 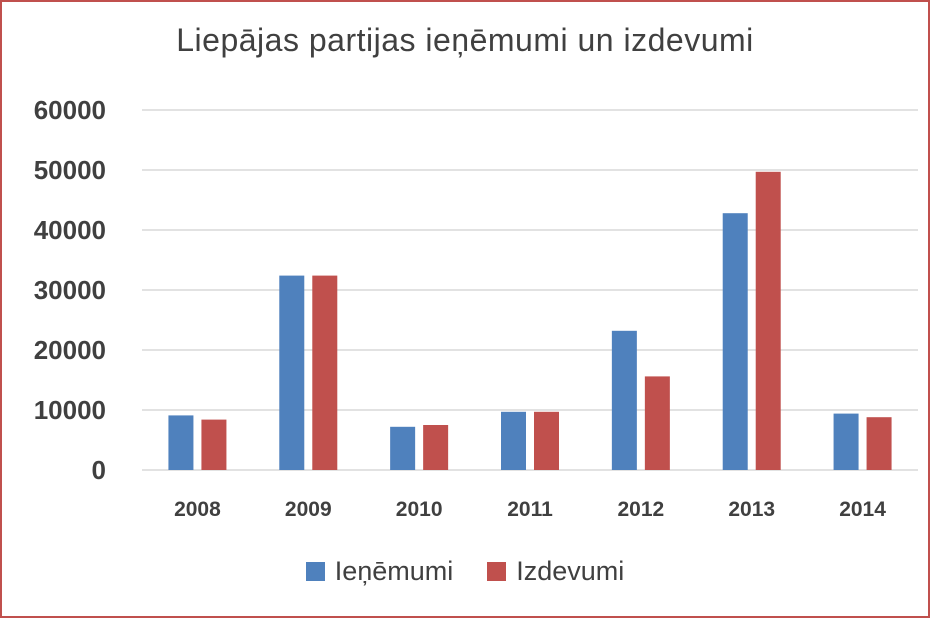 I want to click on y-tick-label: 20000, so click(x=70, y=350).